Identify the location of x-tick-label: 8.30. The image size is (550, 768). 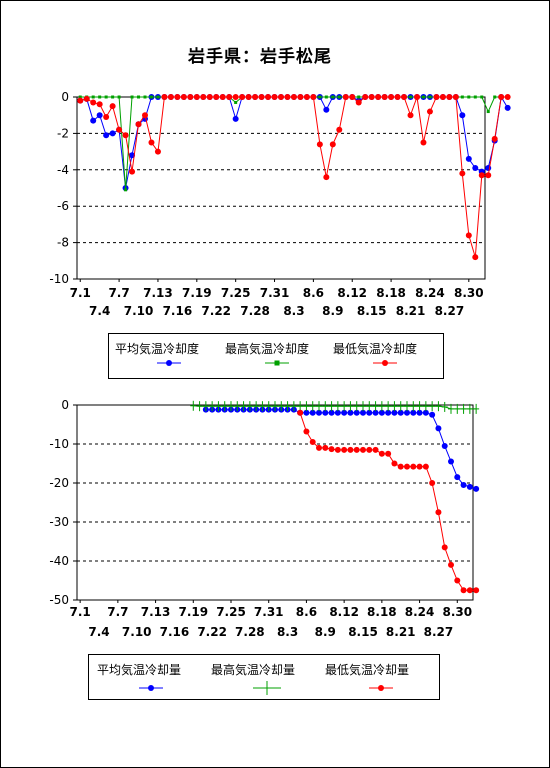
(469, 293).